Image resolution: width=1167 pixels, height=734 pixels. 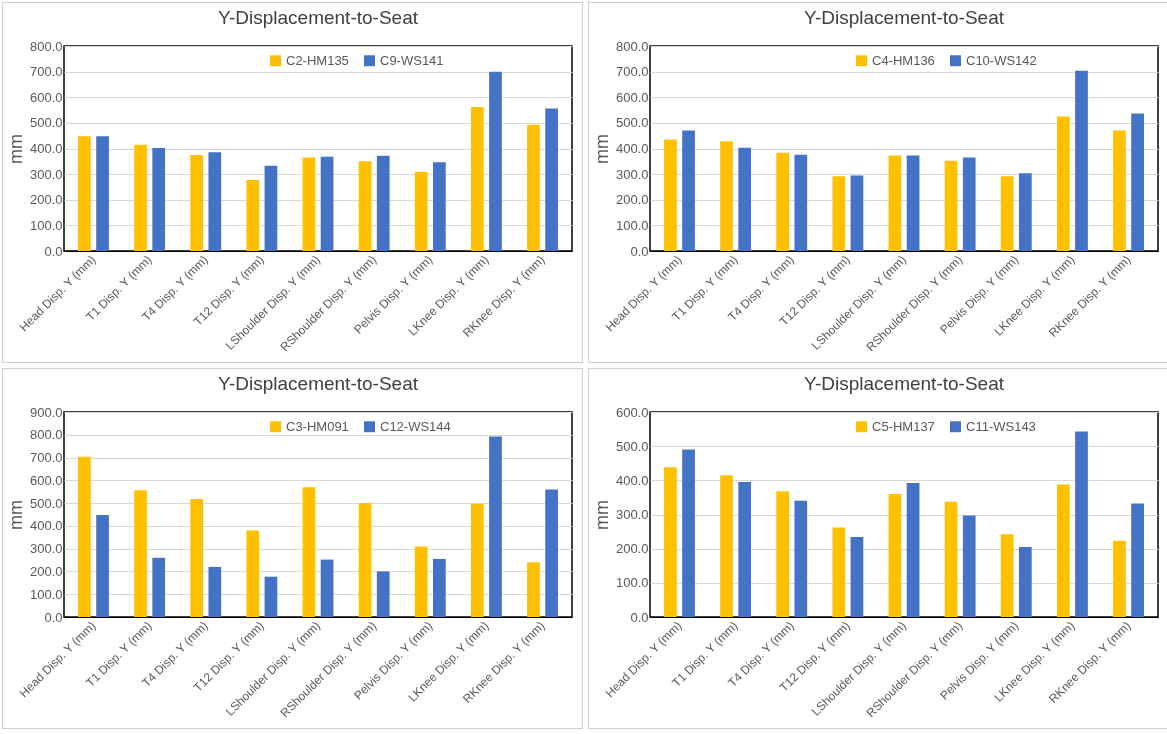 What do you see at coordinates (1001, 60) in the screenshot?
I see `legend-label: C10-WS142` at bounding box center [1001, 60].